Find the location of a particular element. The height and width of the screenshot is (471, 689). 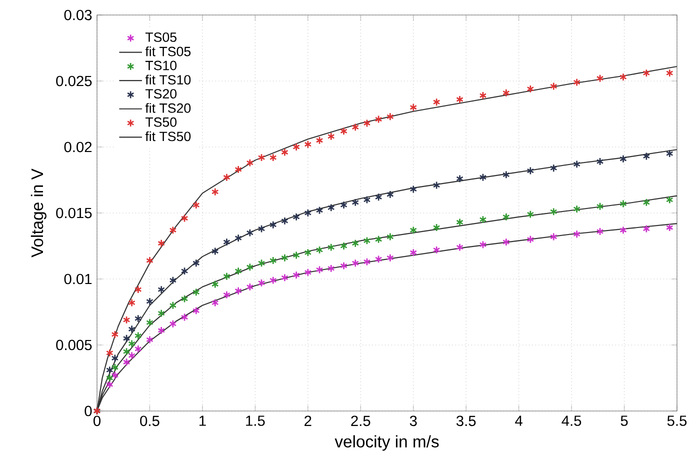

y-tick-label: 0.025 is located at coordinates (74, 81).